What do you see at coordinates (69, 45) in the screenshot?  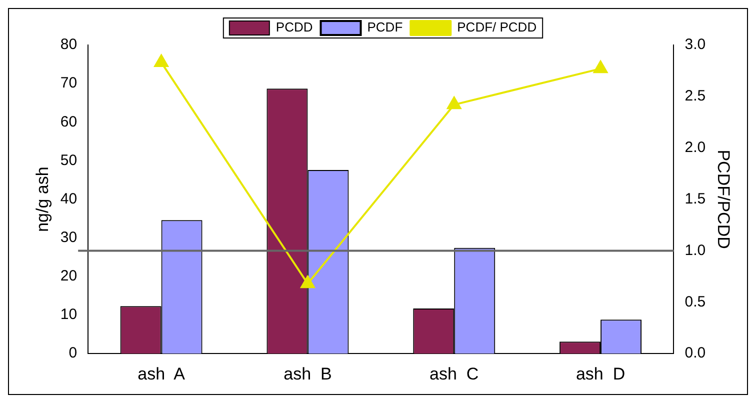 I see `y-tick-label: 80` at bounding box center [69, 45].